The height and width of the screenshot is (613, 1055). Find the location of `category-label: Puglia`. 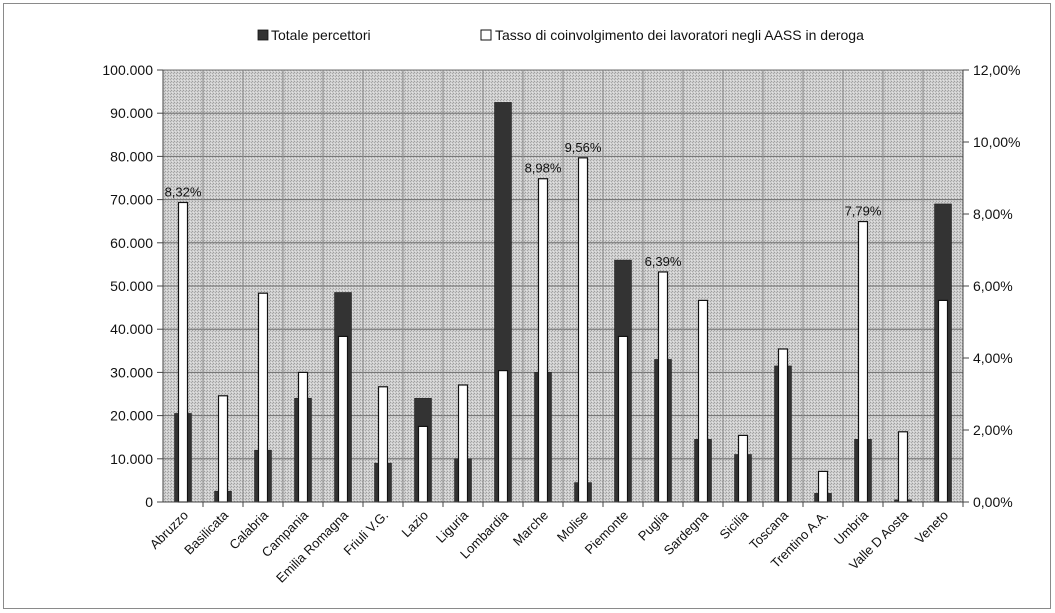

category-label: Puglia is located at coordinates (653, 525).